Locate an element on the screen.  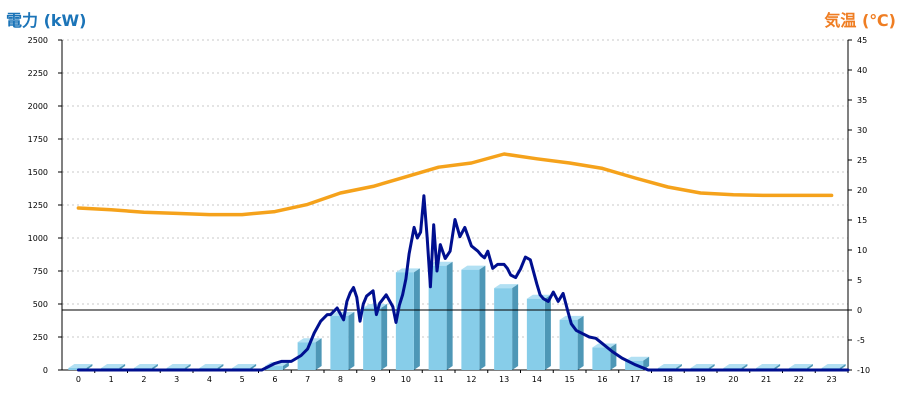
left-axis-tick-label: 2250 is located at coordinates (38, 73).